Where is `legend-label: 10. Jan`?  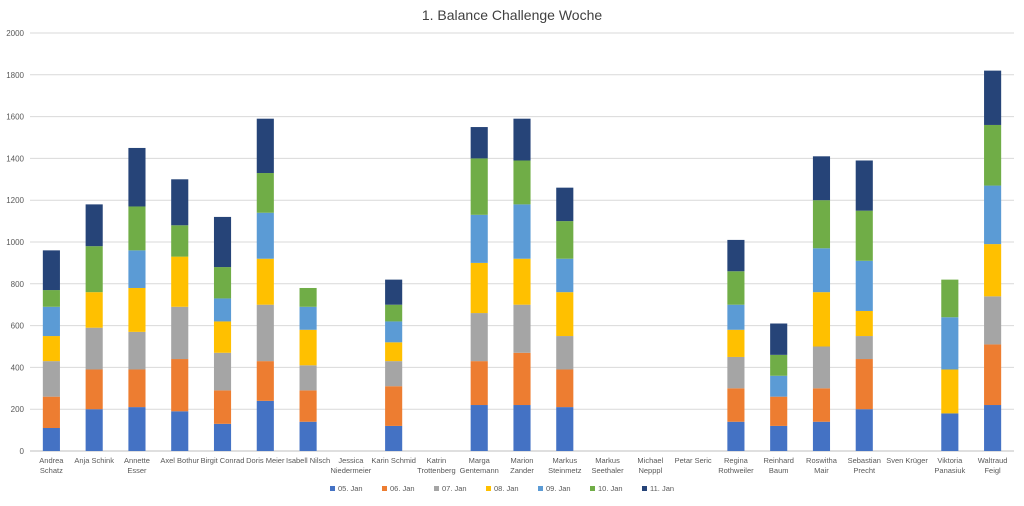
legend-label: 10. Jan is located at coordinates (610, 488).